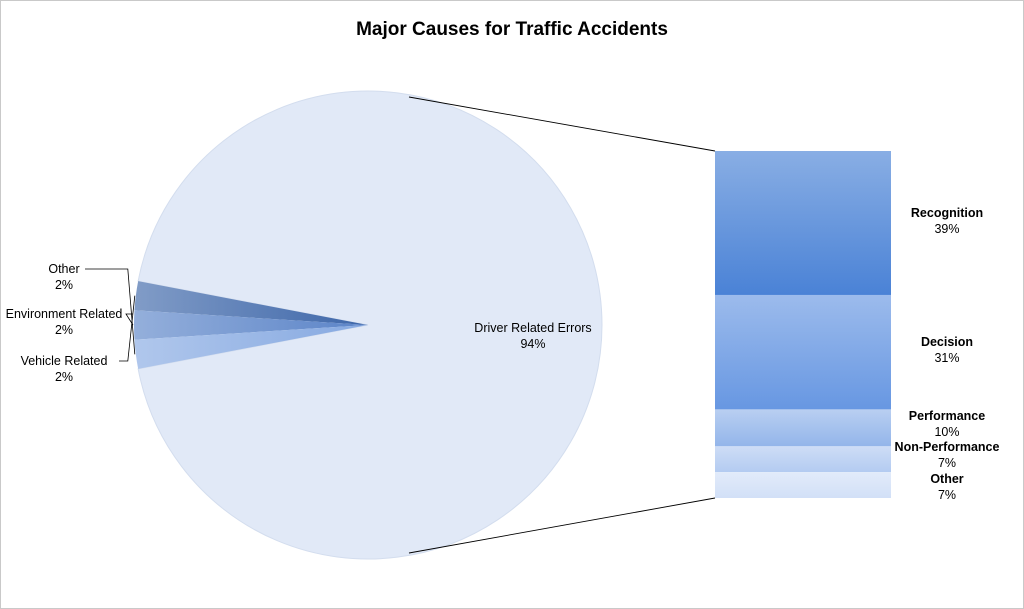  Describe the element at coordinates (512, 29) in the screenshot. I see `chart-title: Major Causes for Traffic Accidents` at that location.